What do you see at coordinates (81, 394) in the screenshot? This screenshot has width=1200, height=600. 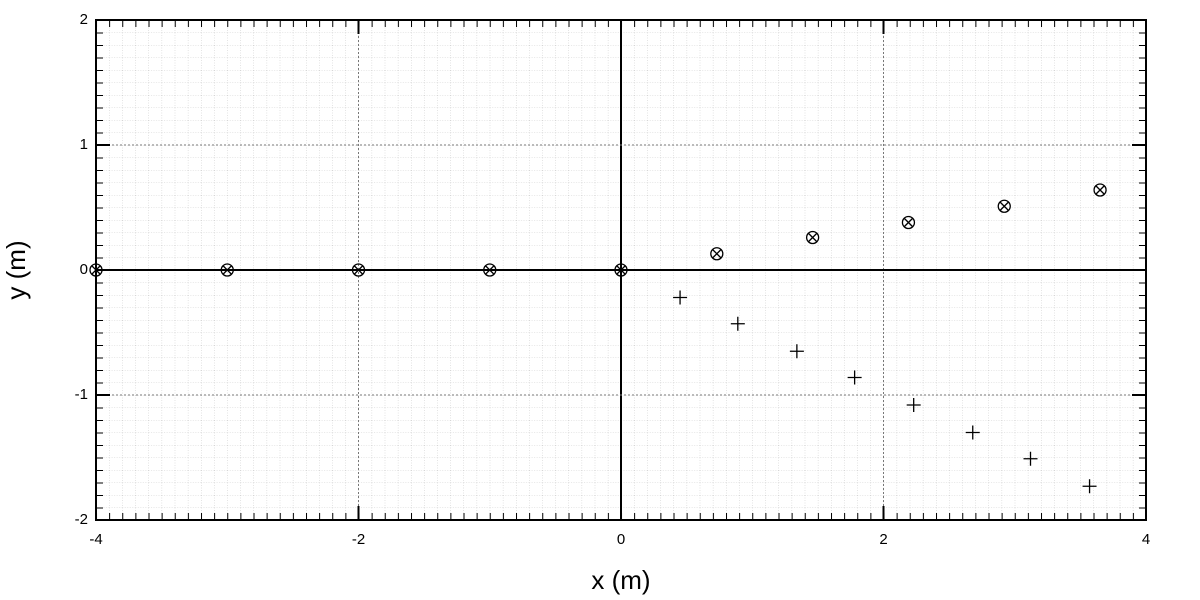 I see `y-tick-label: -1` at bounding box center [81, 394].